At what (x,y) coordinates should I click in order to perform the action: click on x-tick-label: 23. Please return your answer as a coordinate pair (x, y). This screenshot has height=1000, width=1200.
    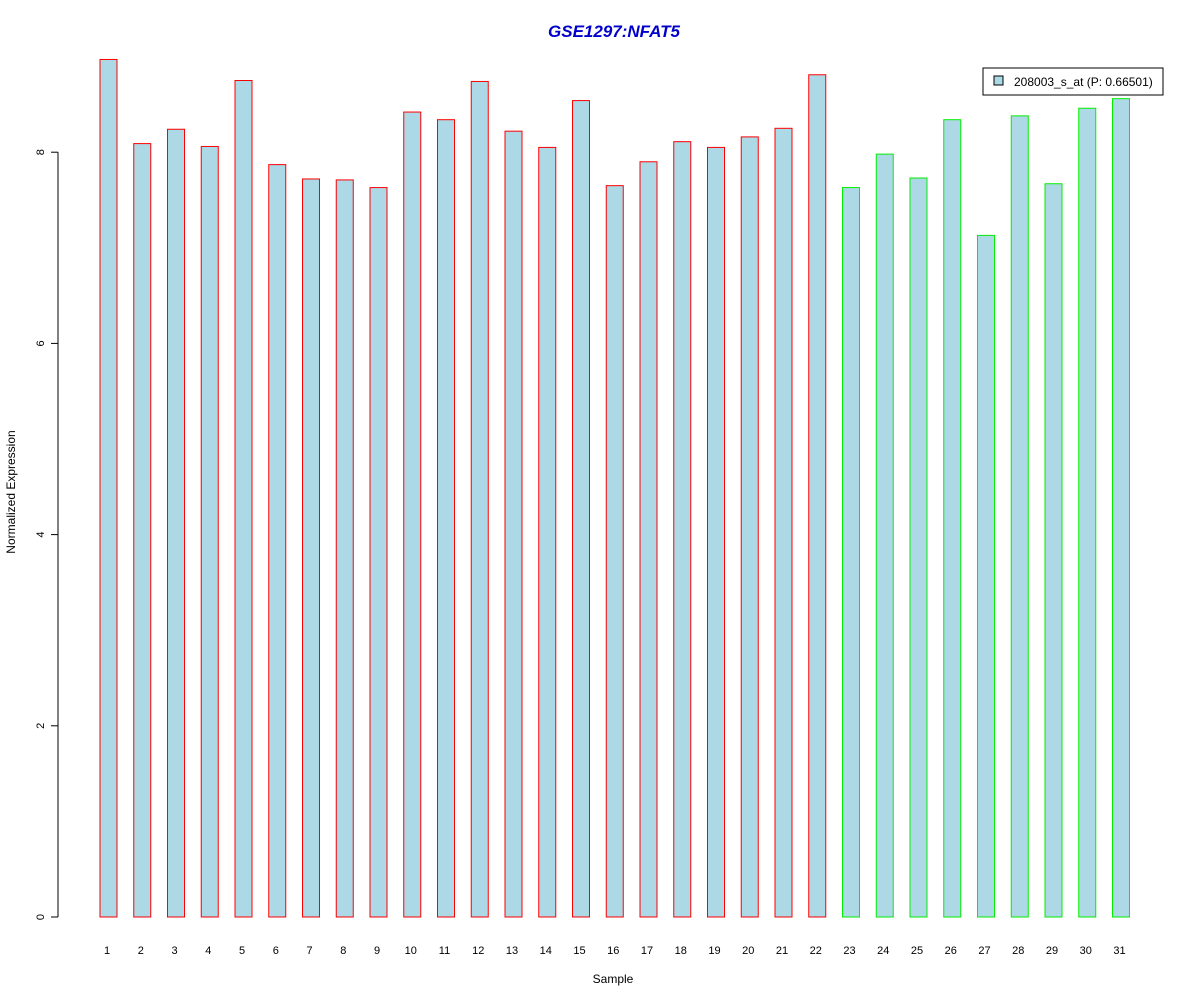
    Looking at the image, I should click on (849, 951).